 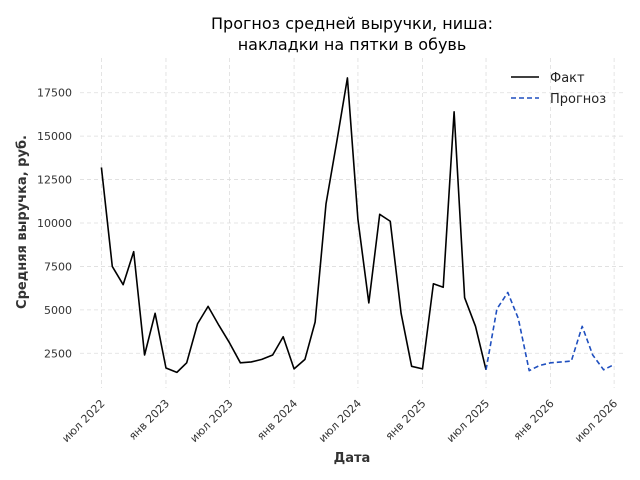 I want to click on legend: Факт Прогноз, so click(x=558, y=89).